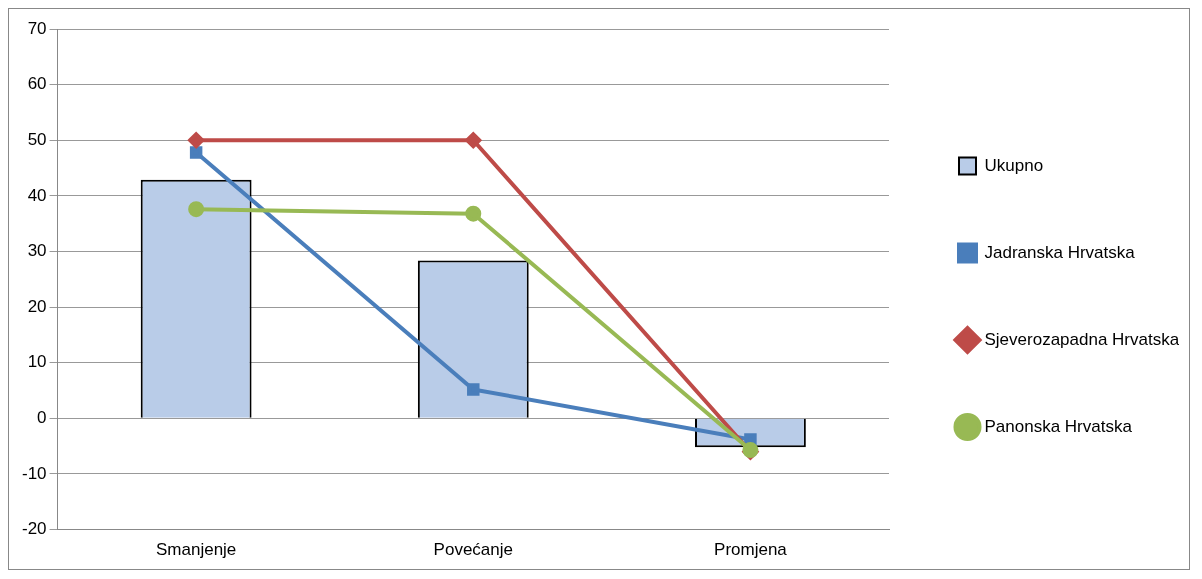 The height and width of the screenshot is (579, 1202). Describe the element at coordinates (1060, 252) in the screenshot. I see `legend-label: Jadranska Hrvatska` at that location.